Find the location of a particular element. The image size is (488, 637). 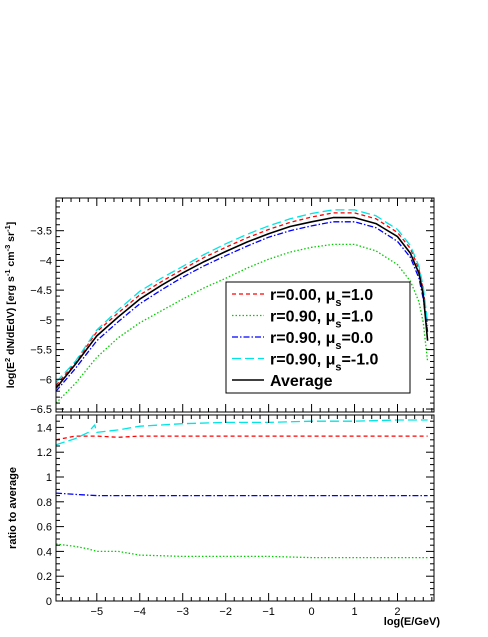

legend-entry-5: Average is located at coordinates (301, 381).